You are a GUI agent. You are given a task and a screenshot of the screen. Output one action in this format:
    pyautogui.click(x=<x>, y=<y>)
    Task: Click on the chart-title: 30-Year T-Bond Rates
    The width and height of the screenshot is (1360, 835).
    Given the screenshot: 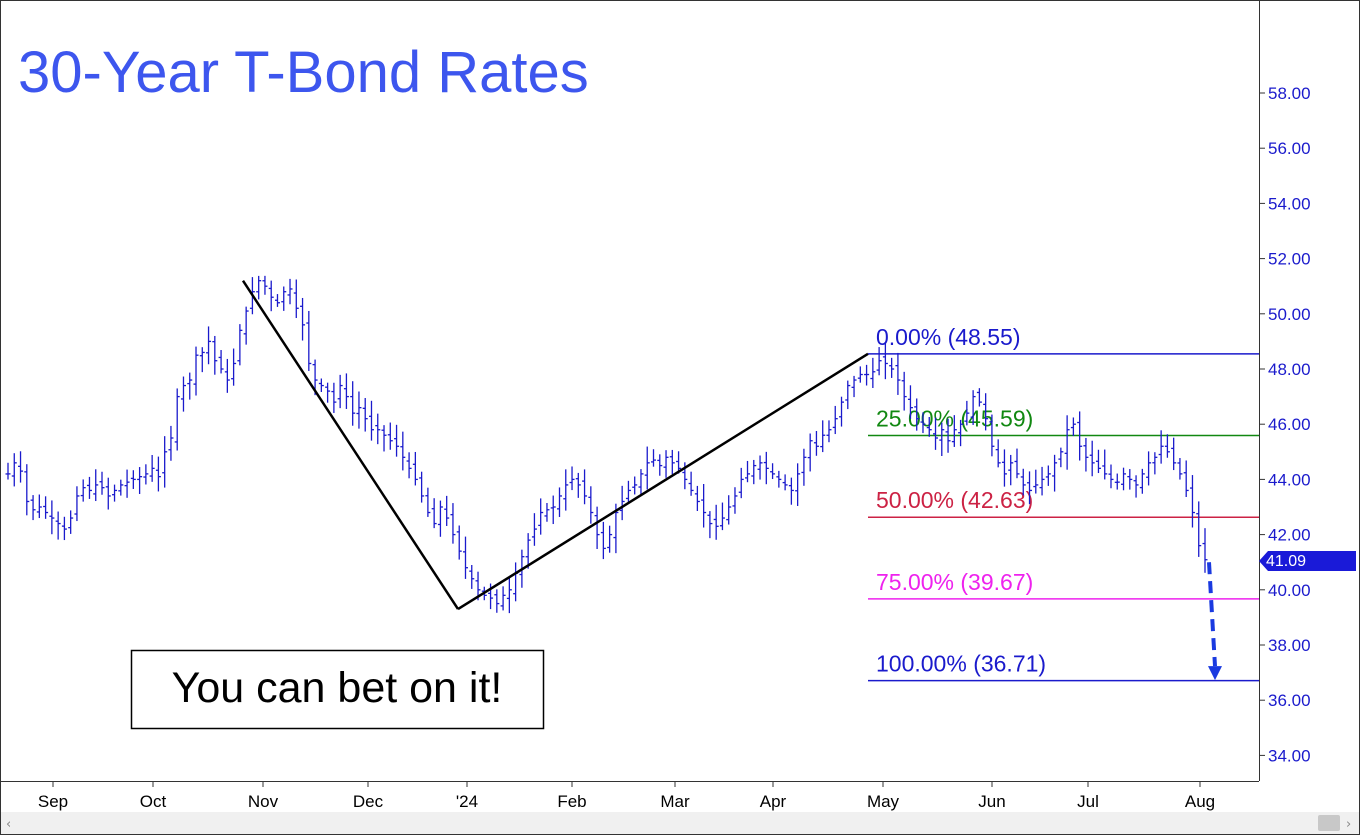 What is the action you would take?
    pyautogui.click(x=303, y=72)
    